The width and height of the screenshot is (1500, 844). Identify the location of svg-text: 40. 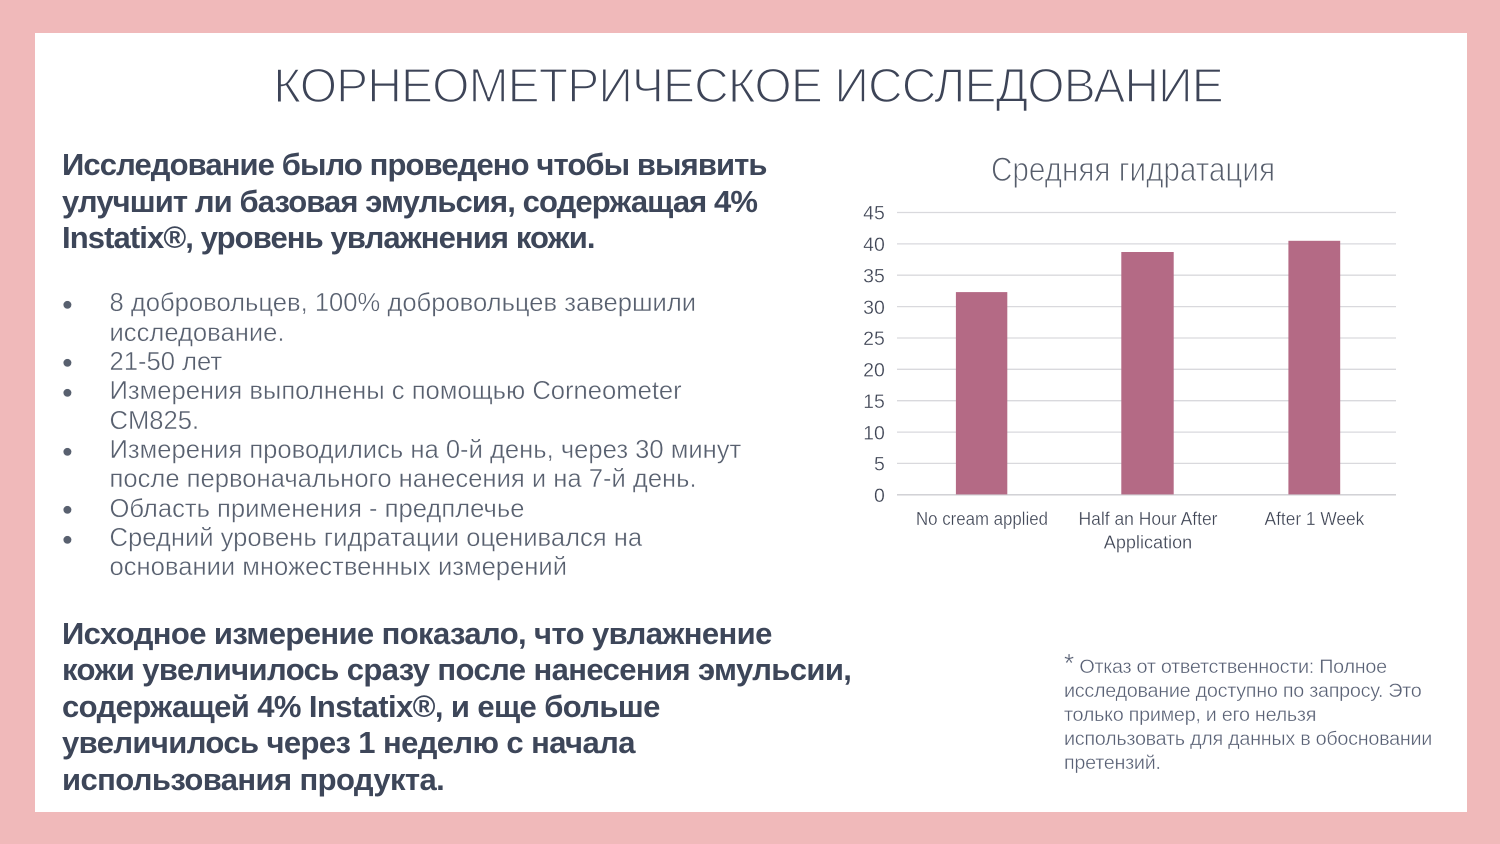
(874, 245).